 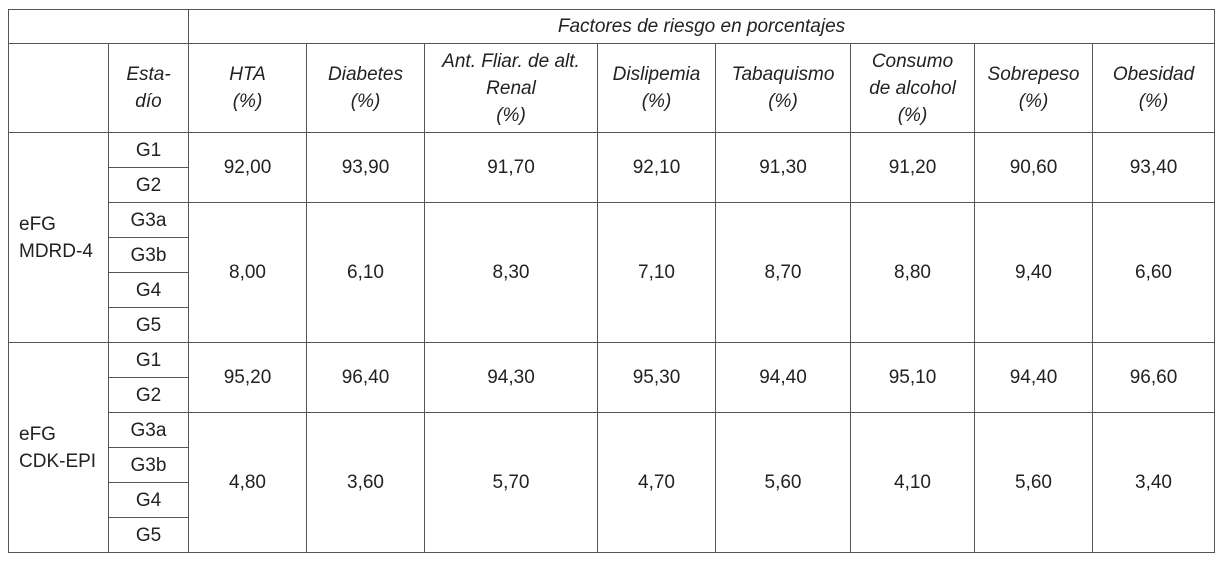 What do you see at coordinates (1033, 88) in the screenshot?
I see `column-header-overweight: Sobrepeso (%)` at bounding box center [1033, 88].